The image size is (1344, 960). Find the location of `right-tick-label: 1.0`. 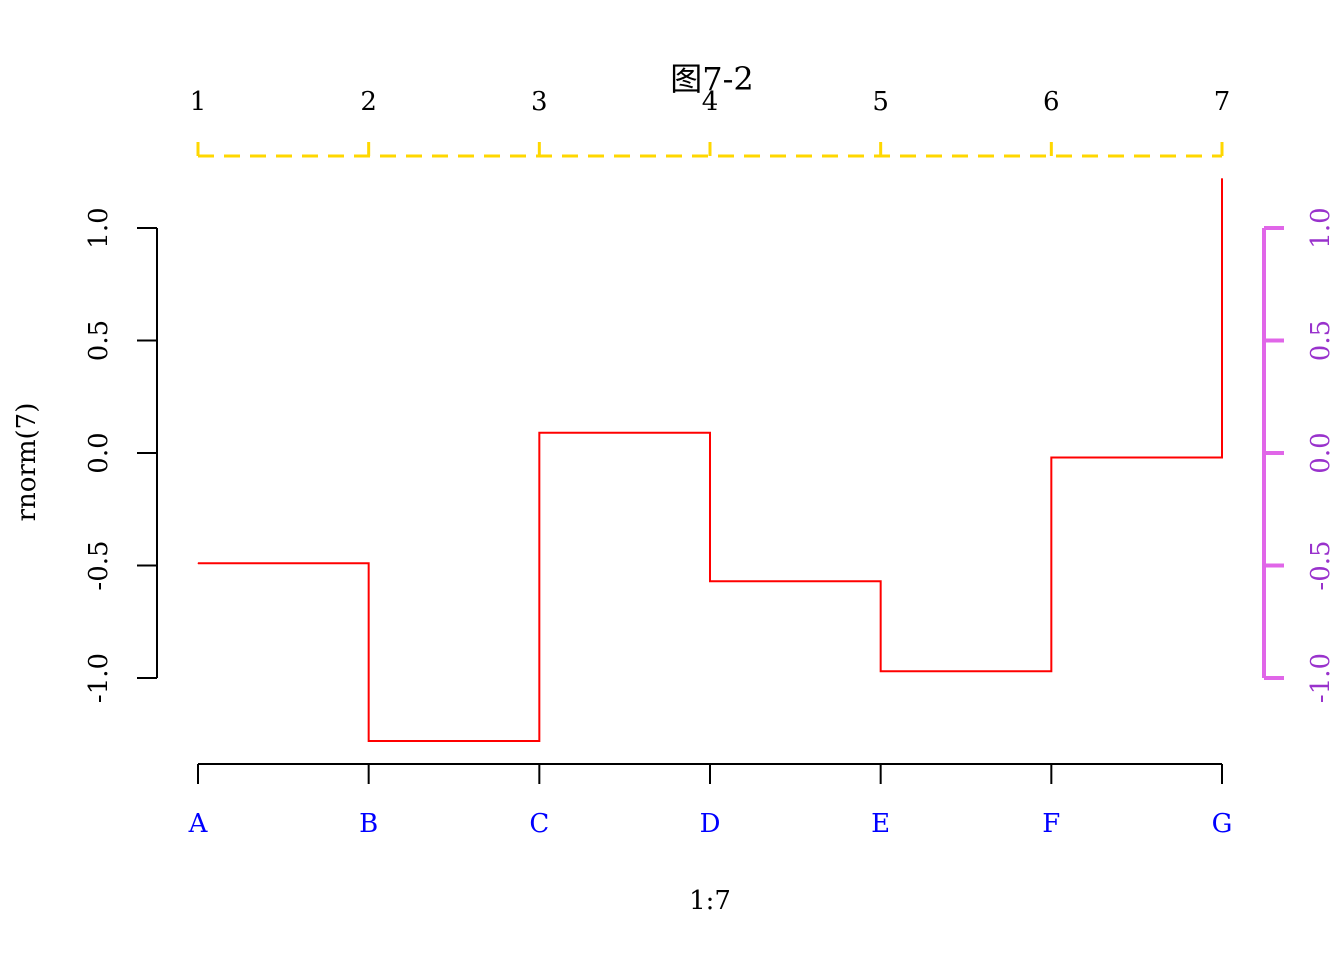

right-tick-label: 1.0 is located at coordinates (1321, 227).